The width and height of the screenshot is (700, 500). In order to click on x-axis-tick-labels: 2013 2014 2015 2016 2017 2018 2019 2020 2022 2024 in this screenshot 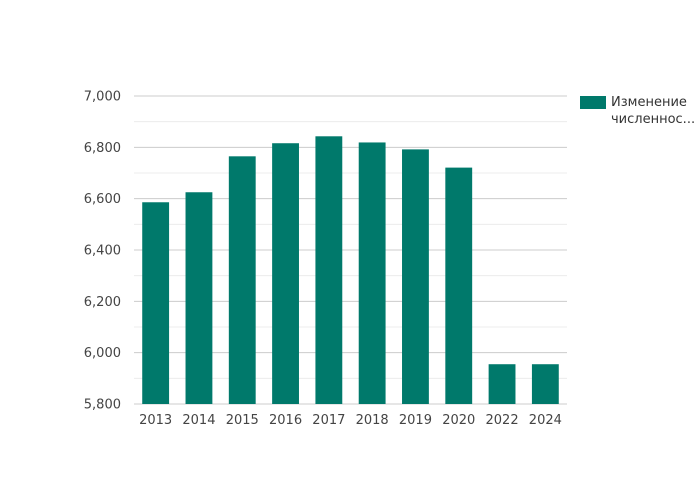, I will do `click(350, 420)`.